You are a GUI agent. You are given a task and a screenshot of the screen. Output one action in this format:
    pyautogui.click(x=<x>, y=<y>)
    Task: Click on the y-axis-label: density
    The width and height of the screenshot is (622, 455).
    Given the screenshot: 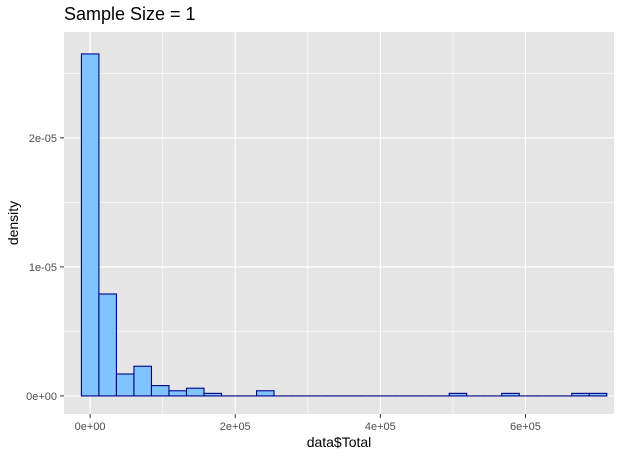 What is the action you would take?
    pyautogui.click(x=13, y=223)
    